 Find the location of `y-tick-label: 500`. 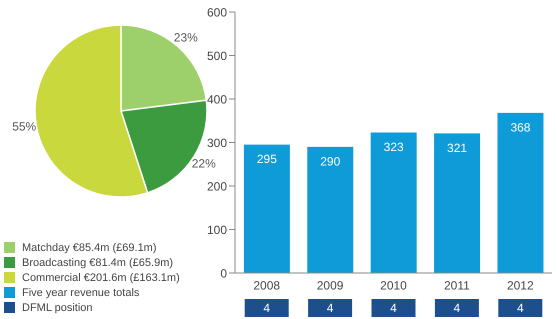

y-tick-label: 500 is located at coordinates (217, 55).